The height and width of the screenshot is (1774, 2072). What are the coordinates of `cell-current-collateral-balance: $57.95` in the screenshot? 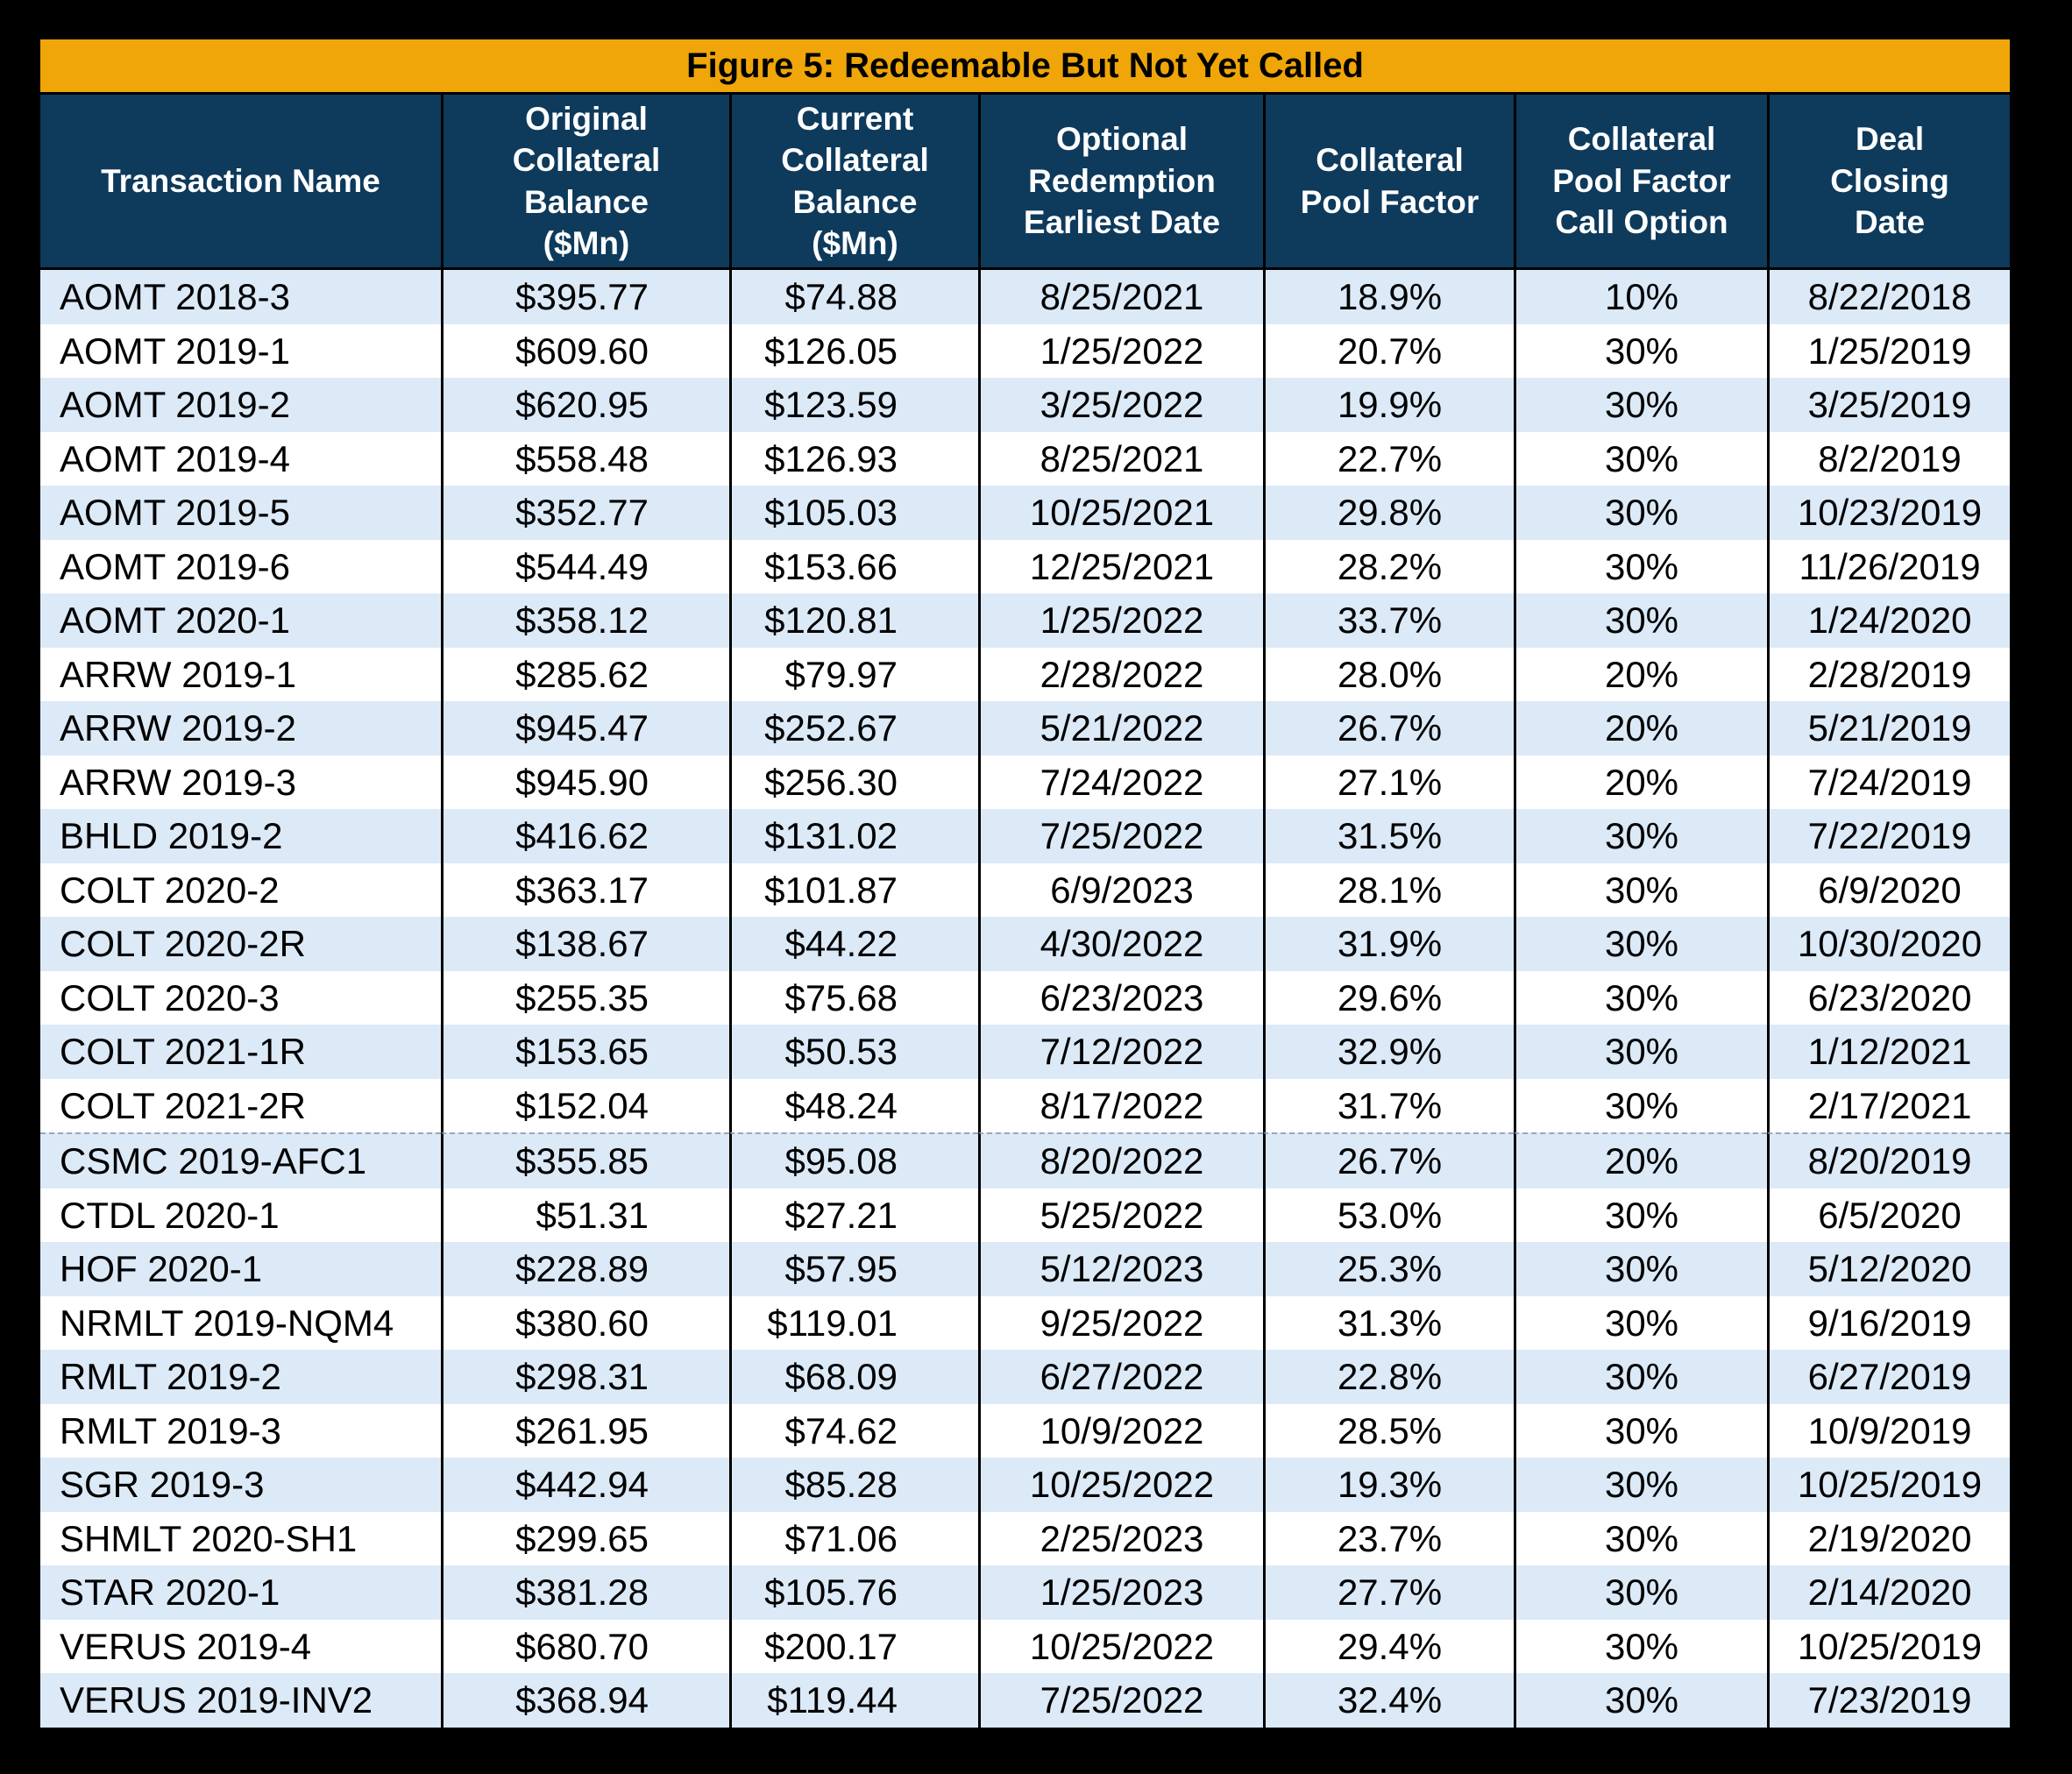 It's located at (853, 1269).